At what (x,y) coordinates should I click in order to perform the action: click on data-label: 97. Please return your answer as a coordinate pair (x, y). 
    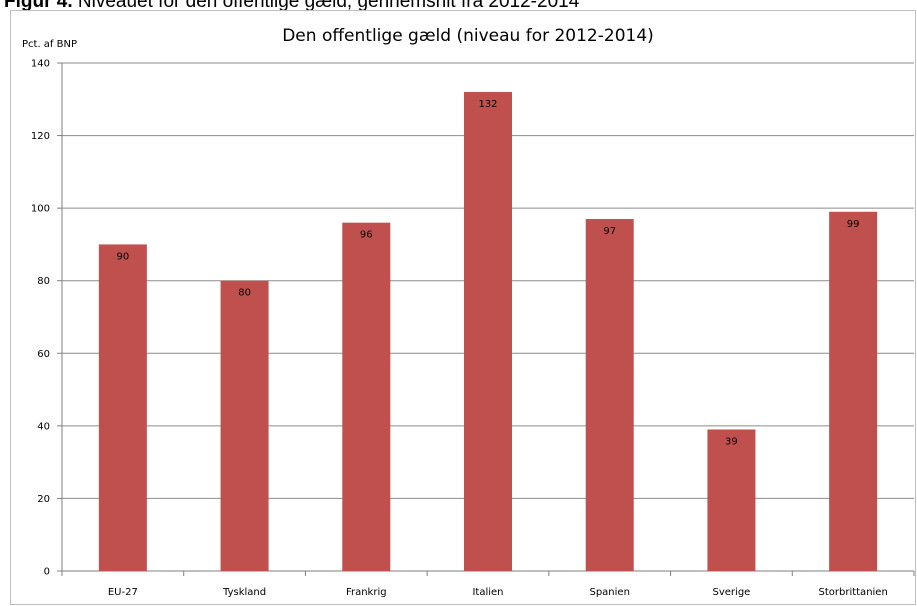
    Looking at the image, I should click on (609, 231).